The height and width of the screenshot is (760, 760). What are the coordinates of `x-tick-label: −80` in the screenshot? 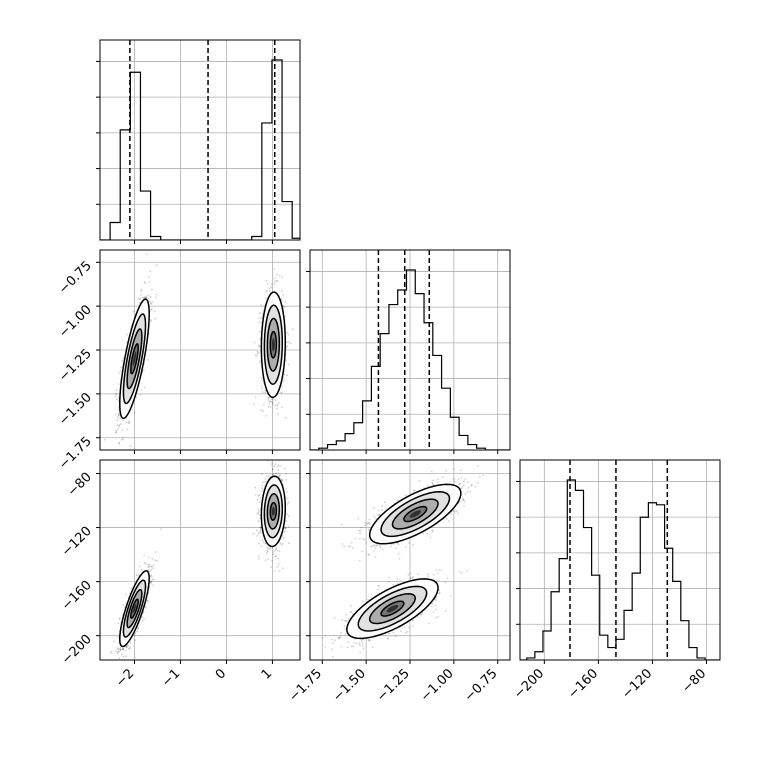 It's located at (694, 681).